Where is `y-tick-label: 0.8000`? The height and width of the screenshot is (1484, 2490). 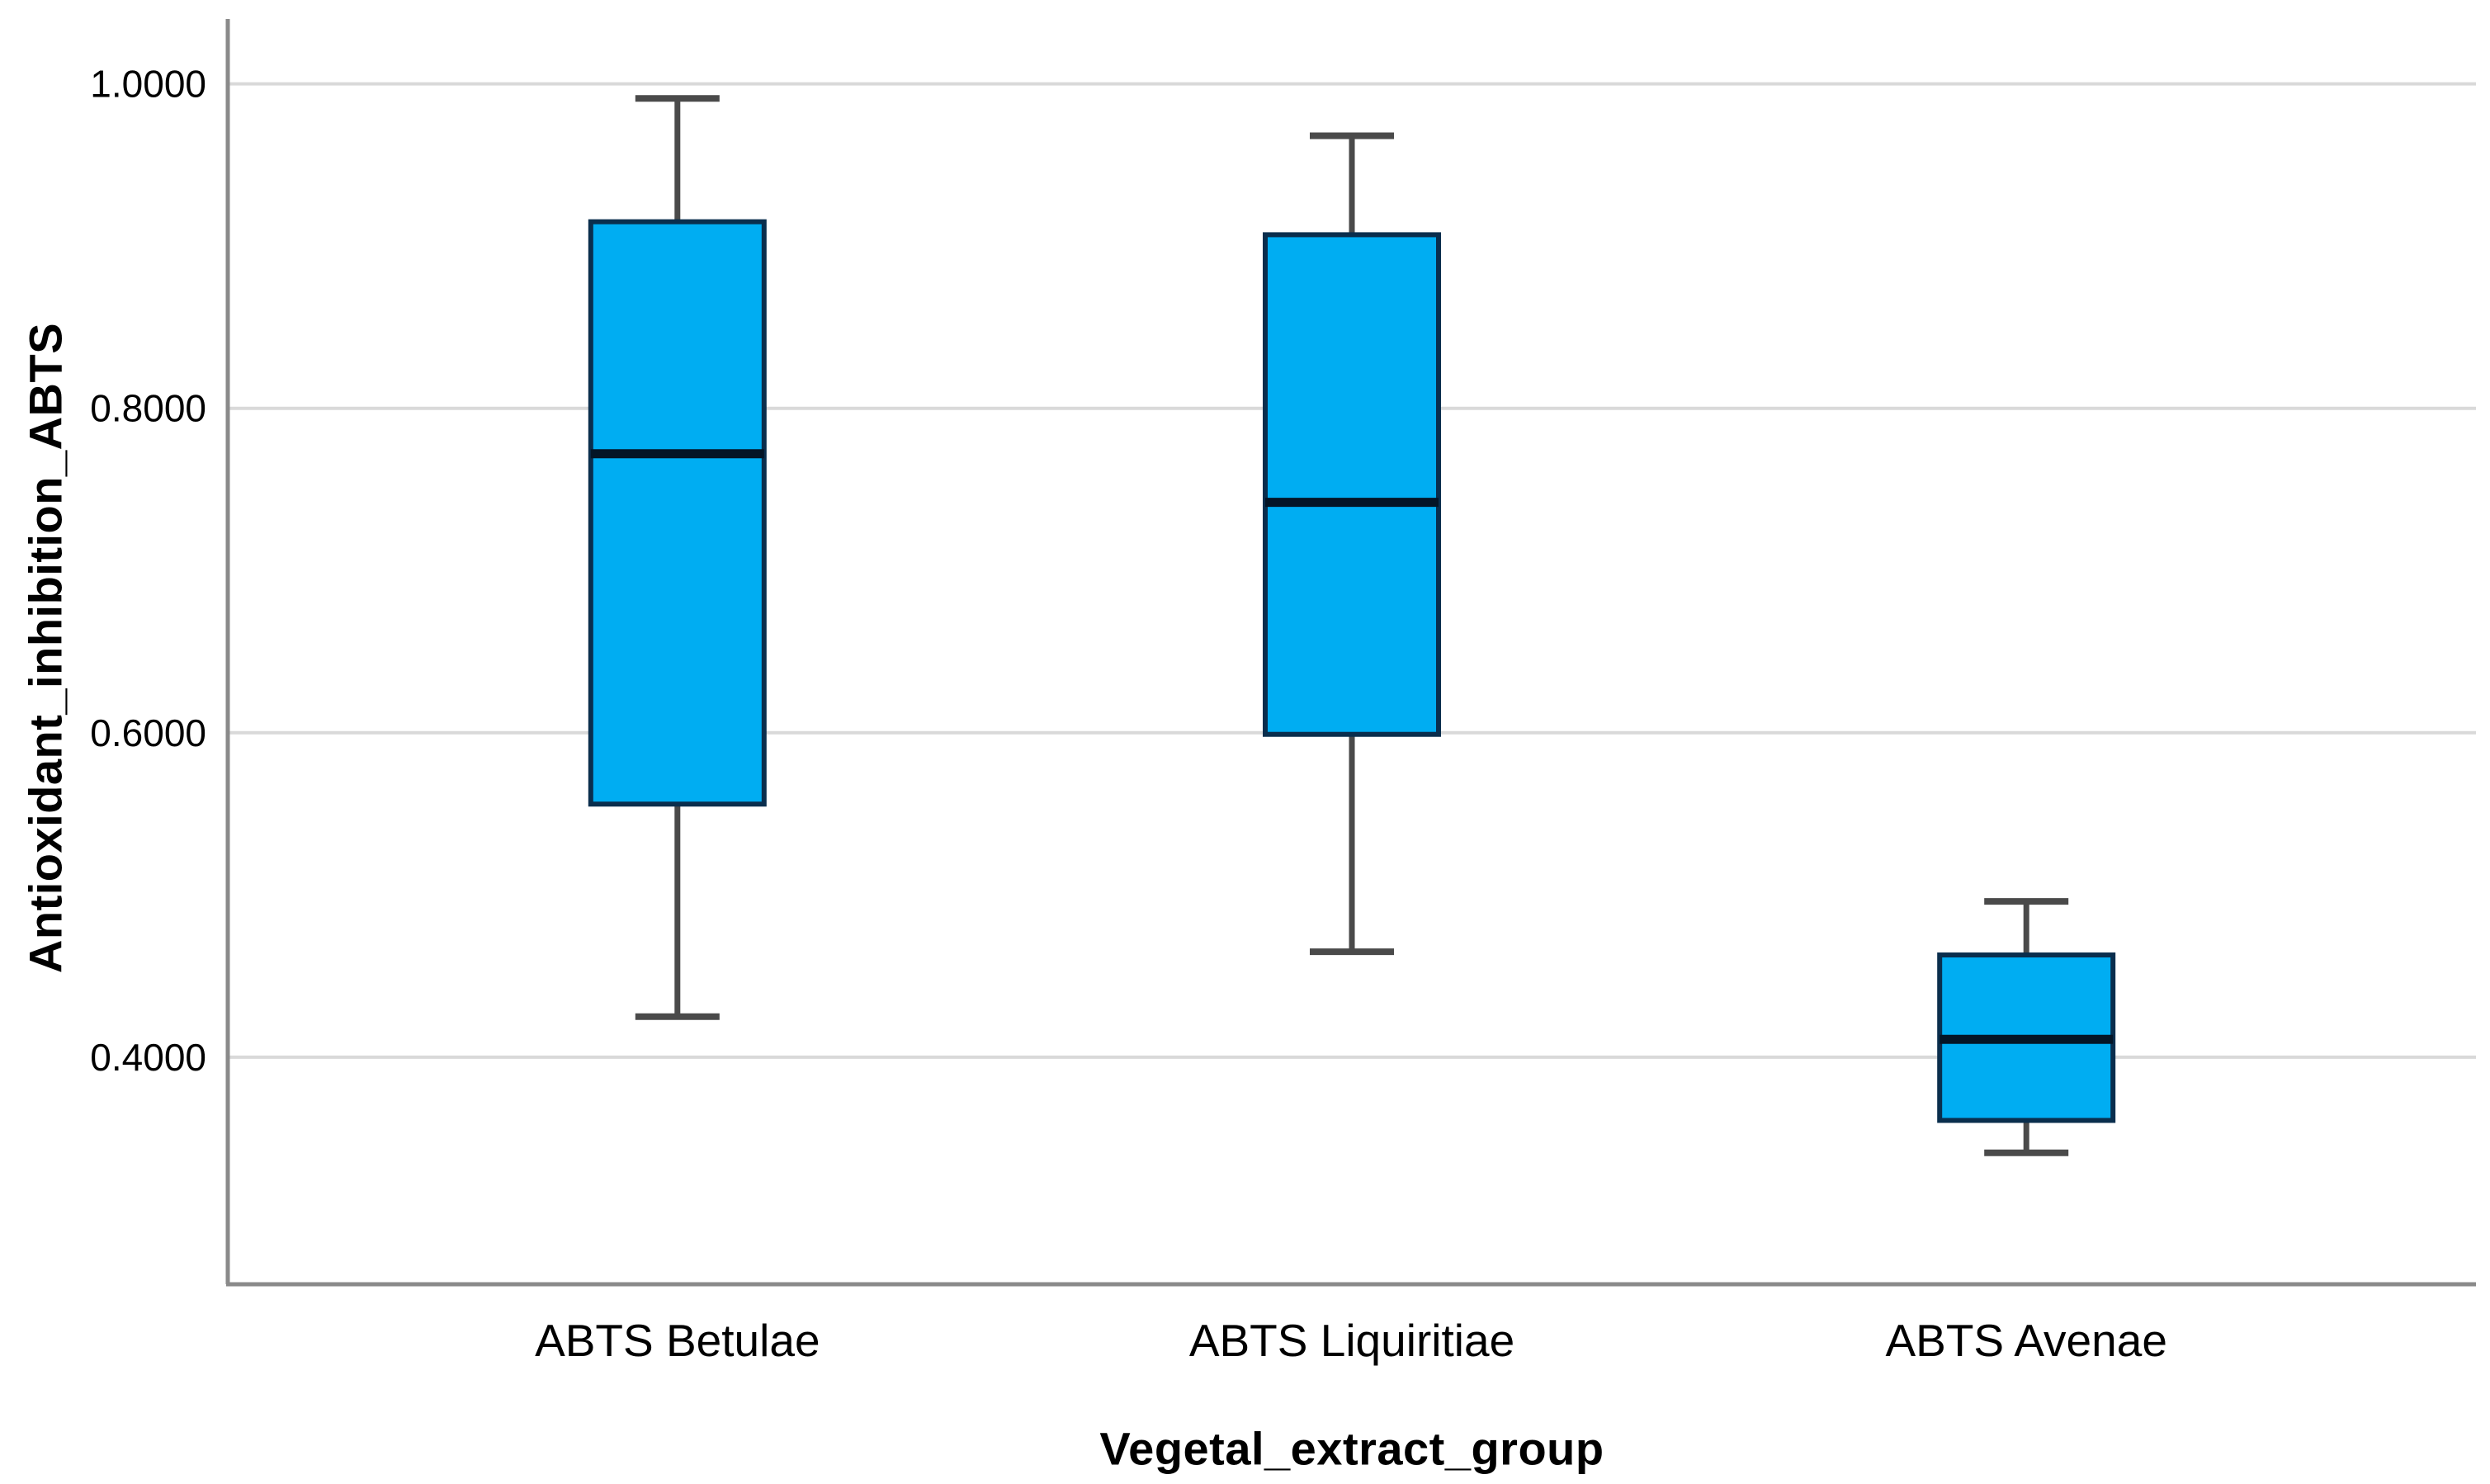 y-tick-label: 0.8000 is located at coordinates (148, 408).